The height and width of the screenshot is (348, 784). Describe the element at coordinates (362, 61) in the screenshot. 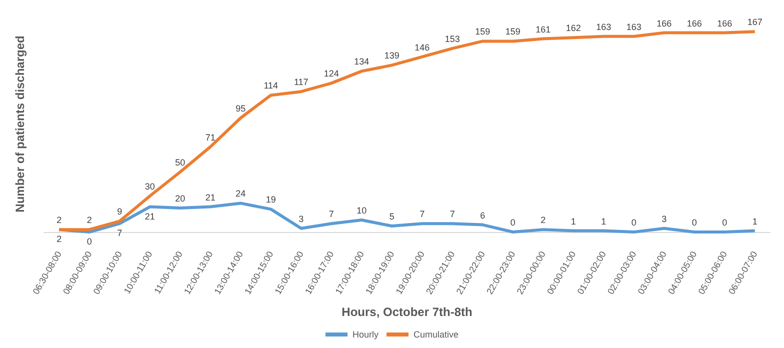

I see `data-label: 134` at that location.